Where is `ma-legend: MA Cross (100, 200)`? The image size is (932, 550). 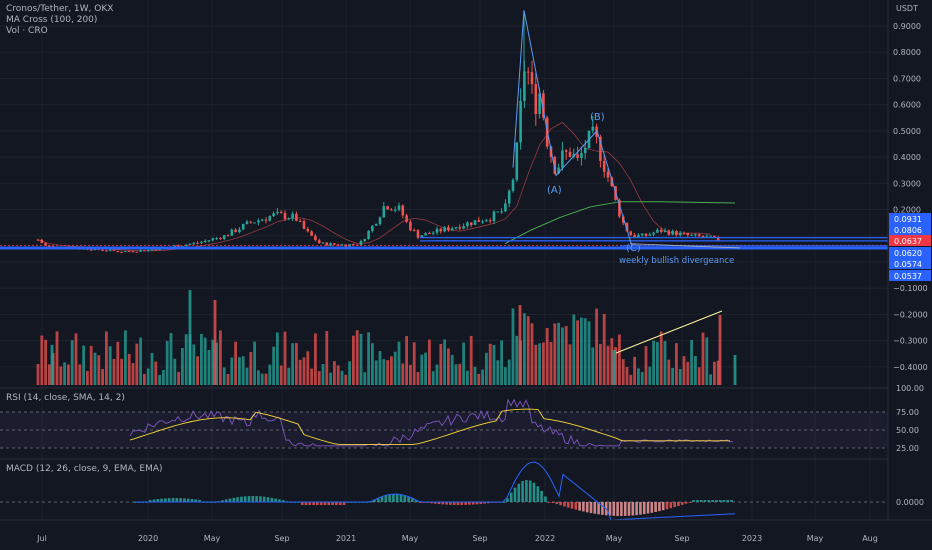 ma-legend: MA Cross (100, 200) is located at coordinates (52, 20).